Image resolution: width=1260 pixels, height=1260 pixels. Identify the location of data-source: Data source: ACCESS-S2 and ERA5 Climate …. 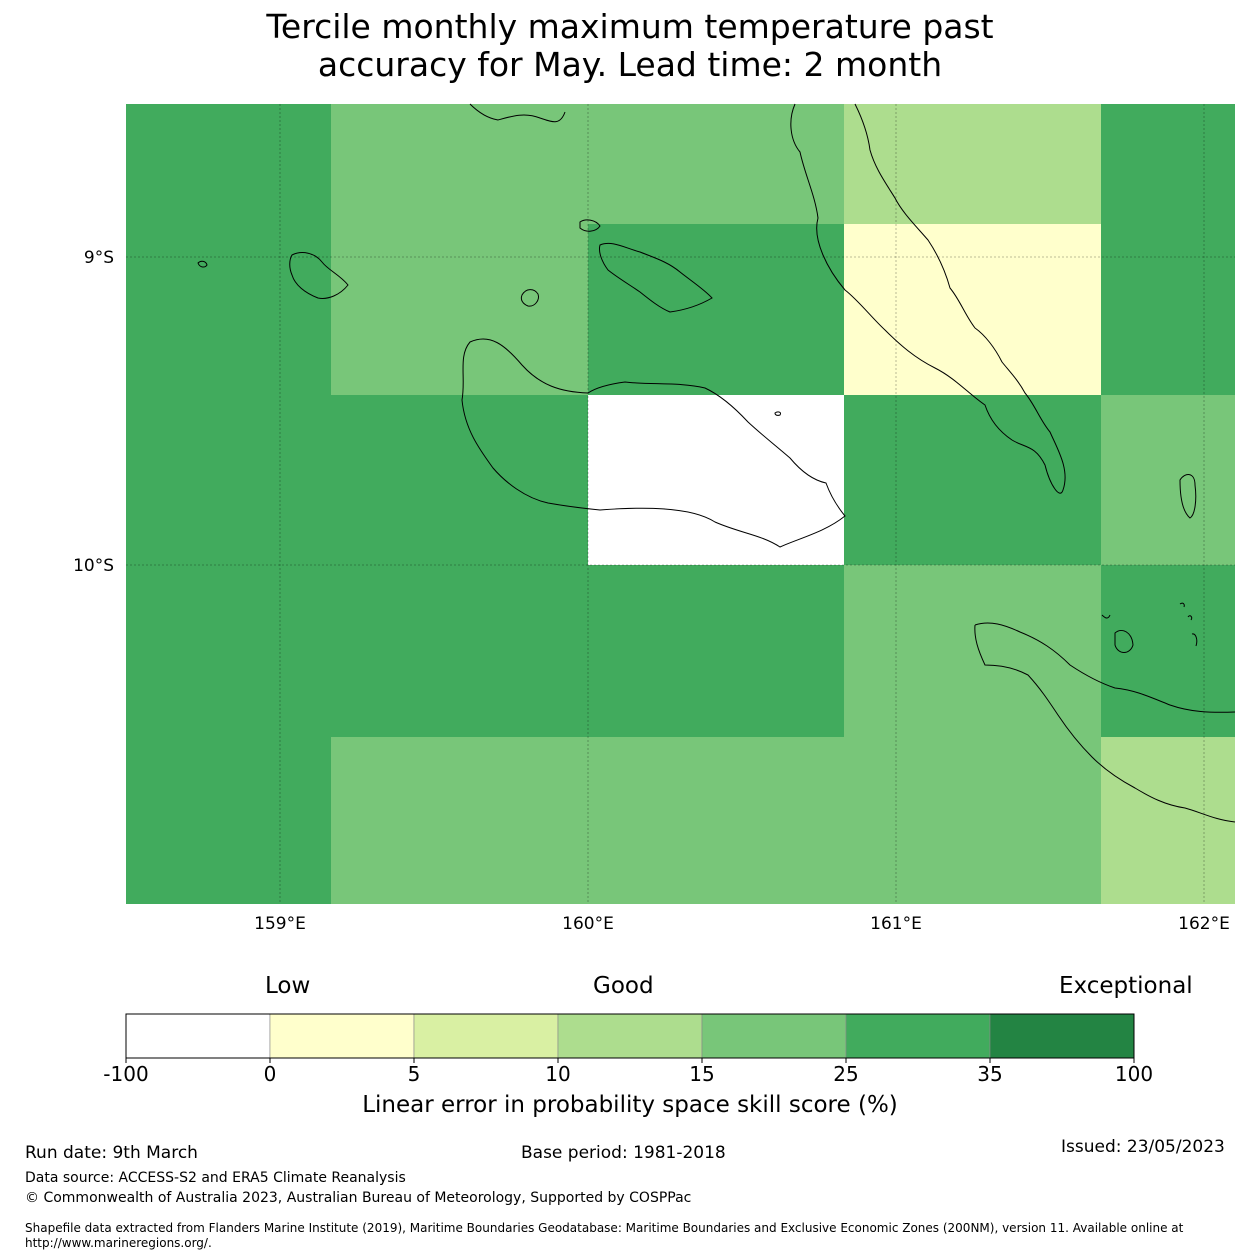
(215, 1178).